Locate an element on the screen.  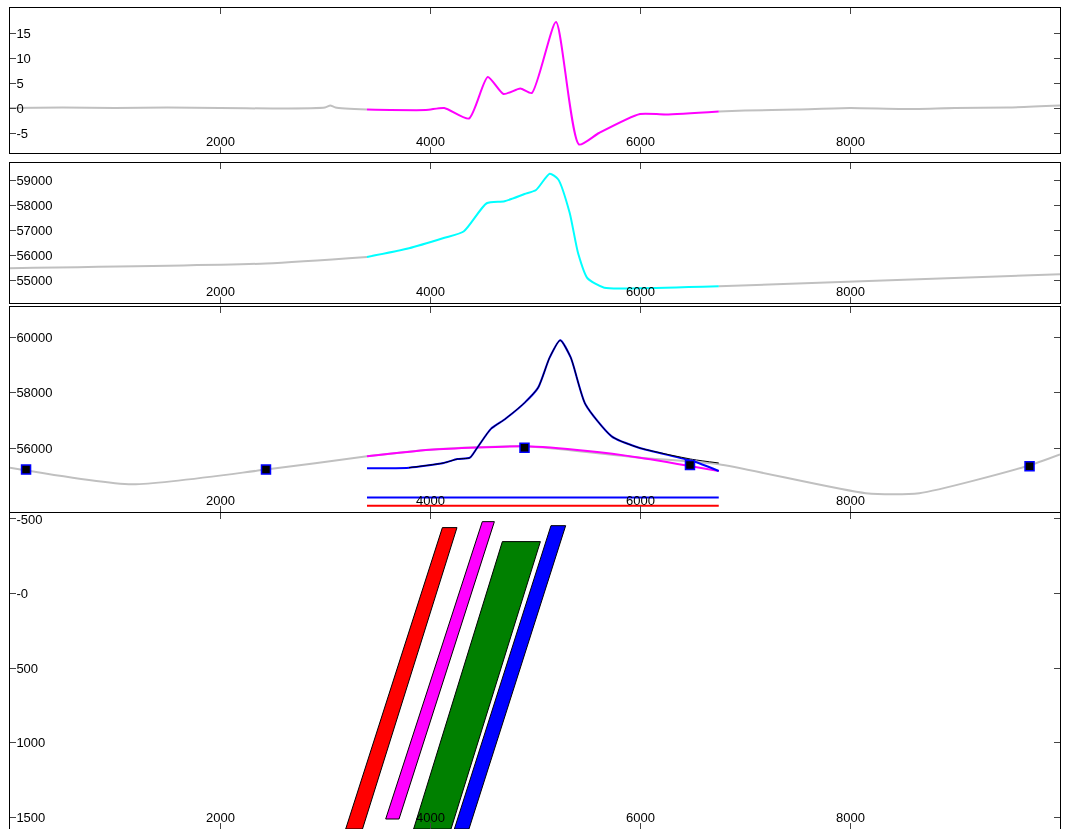
y-tick-label: 59000 is located at coordinates (34, 181).